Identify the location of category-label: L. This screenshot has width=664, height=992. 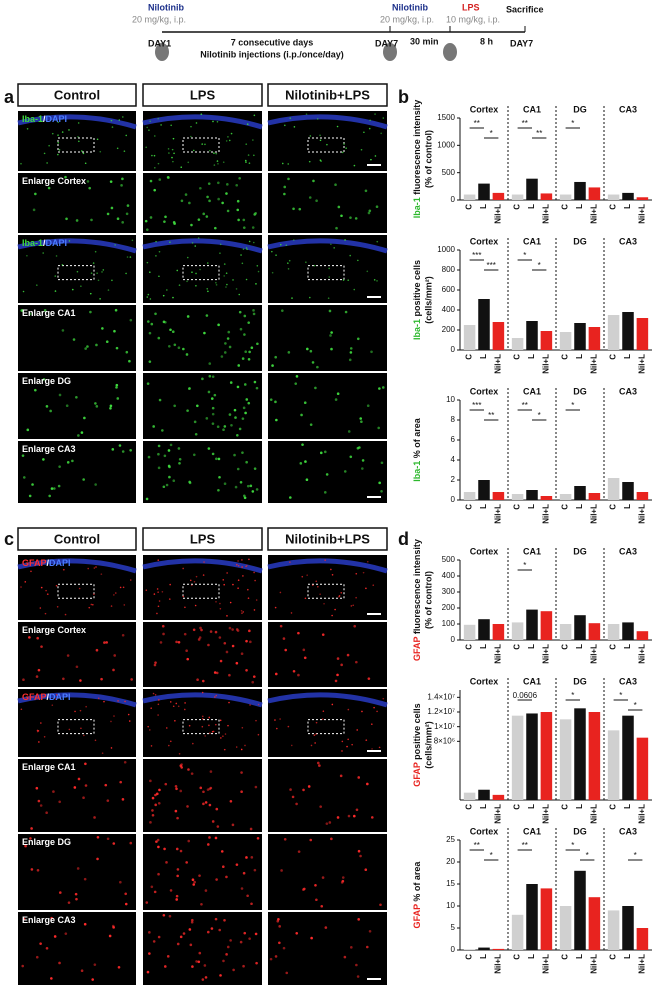
(579, 956).